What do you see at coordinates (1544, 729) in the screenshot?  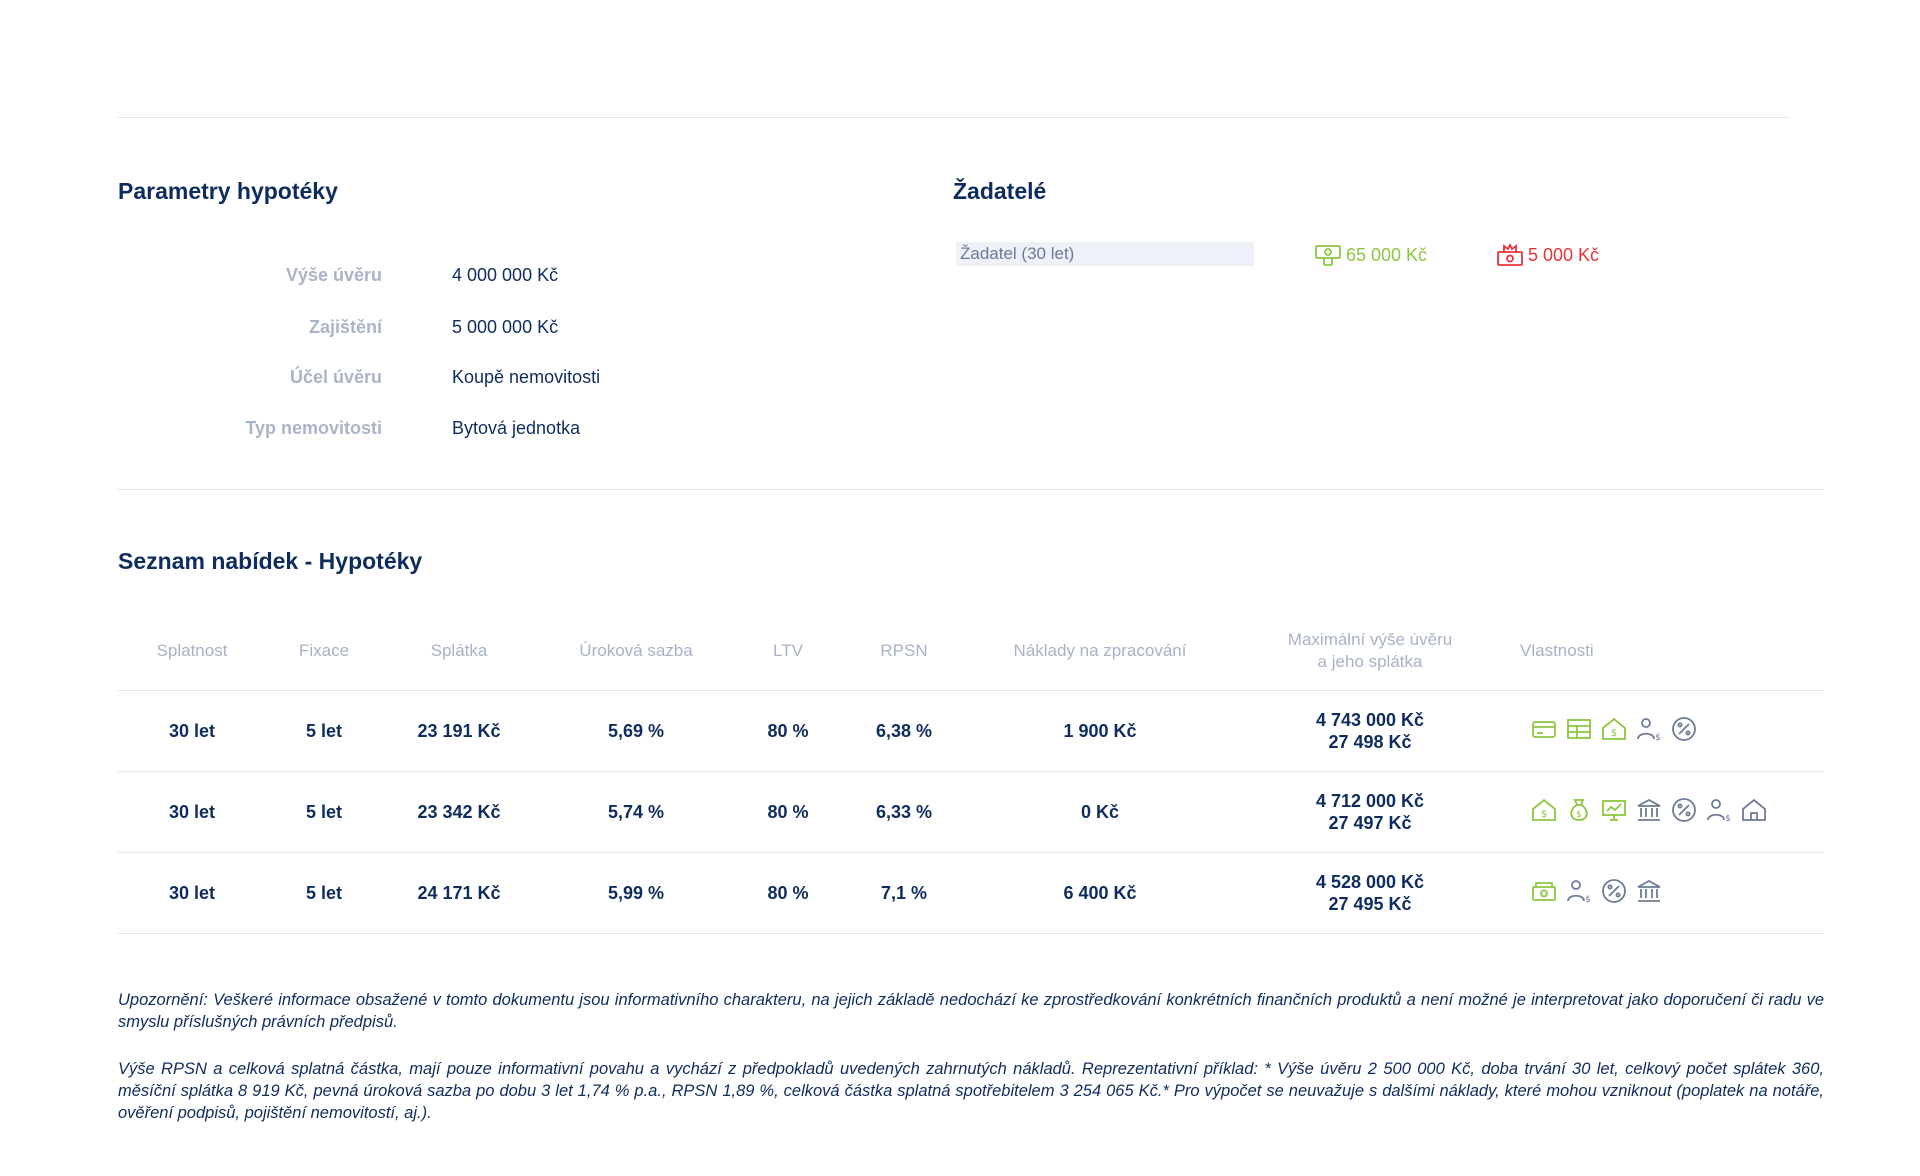 I see `card-icon` at bounding box center [1544, 729].